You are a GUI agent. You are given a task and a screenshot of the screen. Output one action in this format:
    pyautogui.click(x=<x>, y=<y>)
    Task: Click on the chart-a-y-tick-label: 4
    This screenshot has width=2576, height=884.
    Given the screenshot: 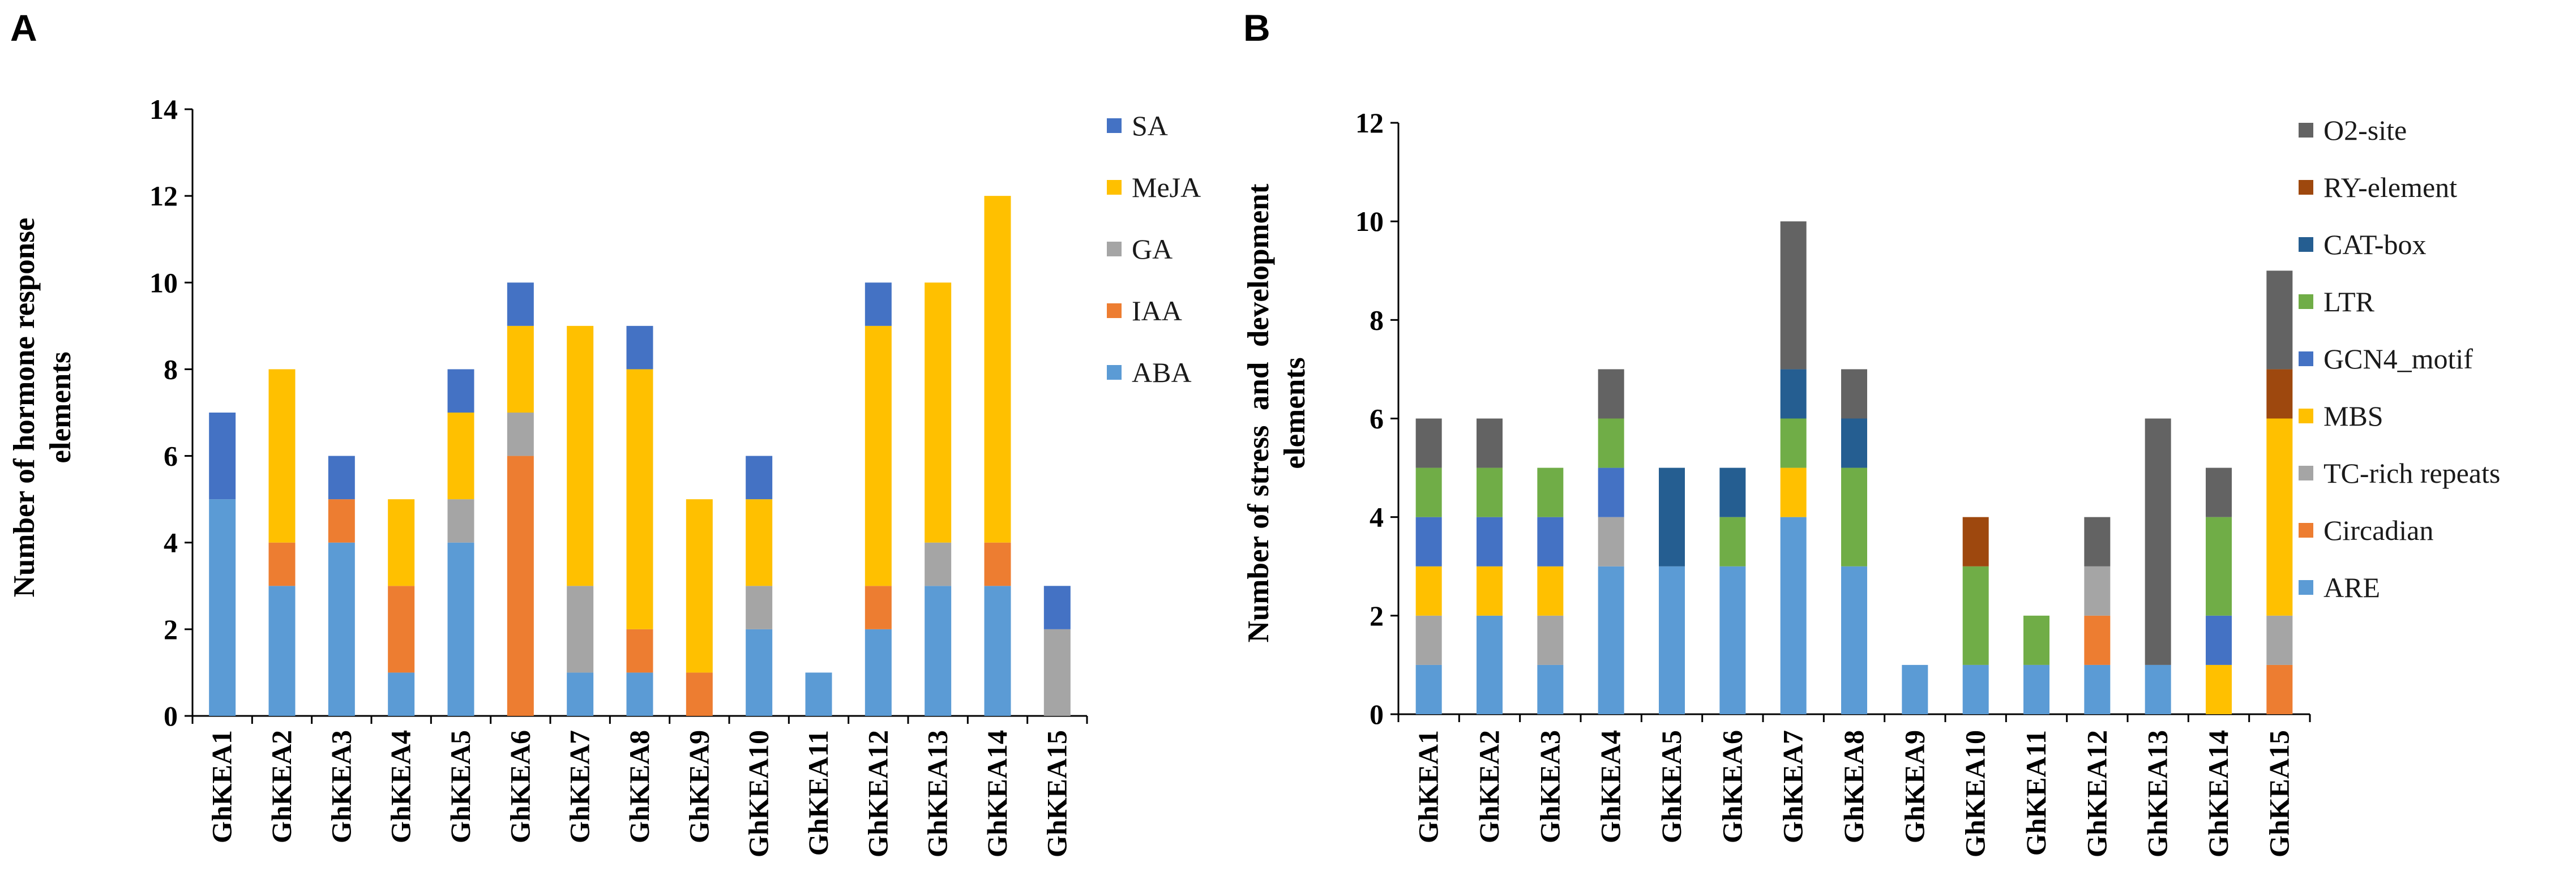 What is the action you would take?
    pyautogui.click(x=171, y=543)
    